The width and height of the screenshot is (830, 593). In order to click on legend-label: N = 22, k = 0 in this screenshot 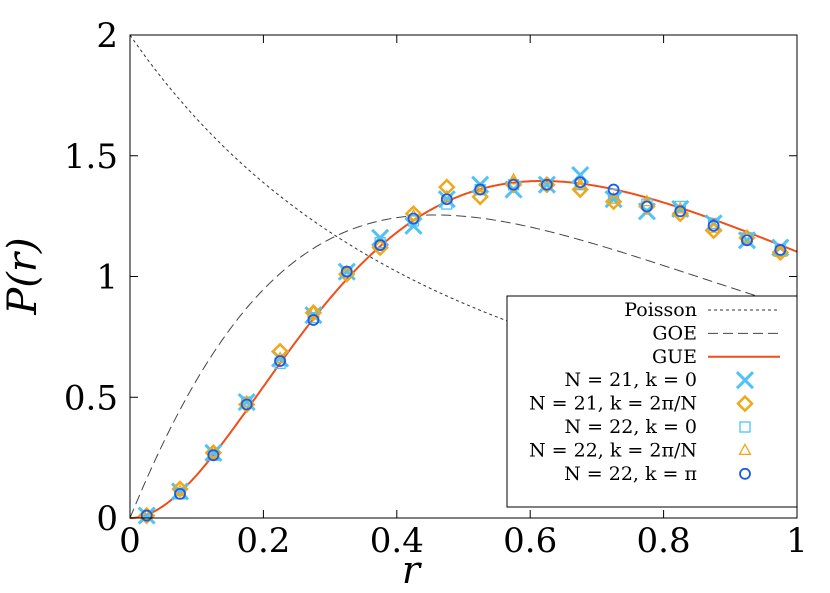, I will do `click(631, 427)`.